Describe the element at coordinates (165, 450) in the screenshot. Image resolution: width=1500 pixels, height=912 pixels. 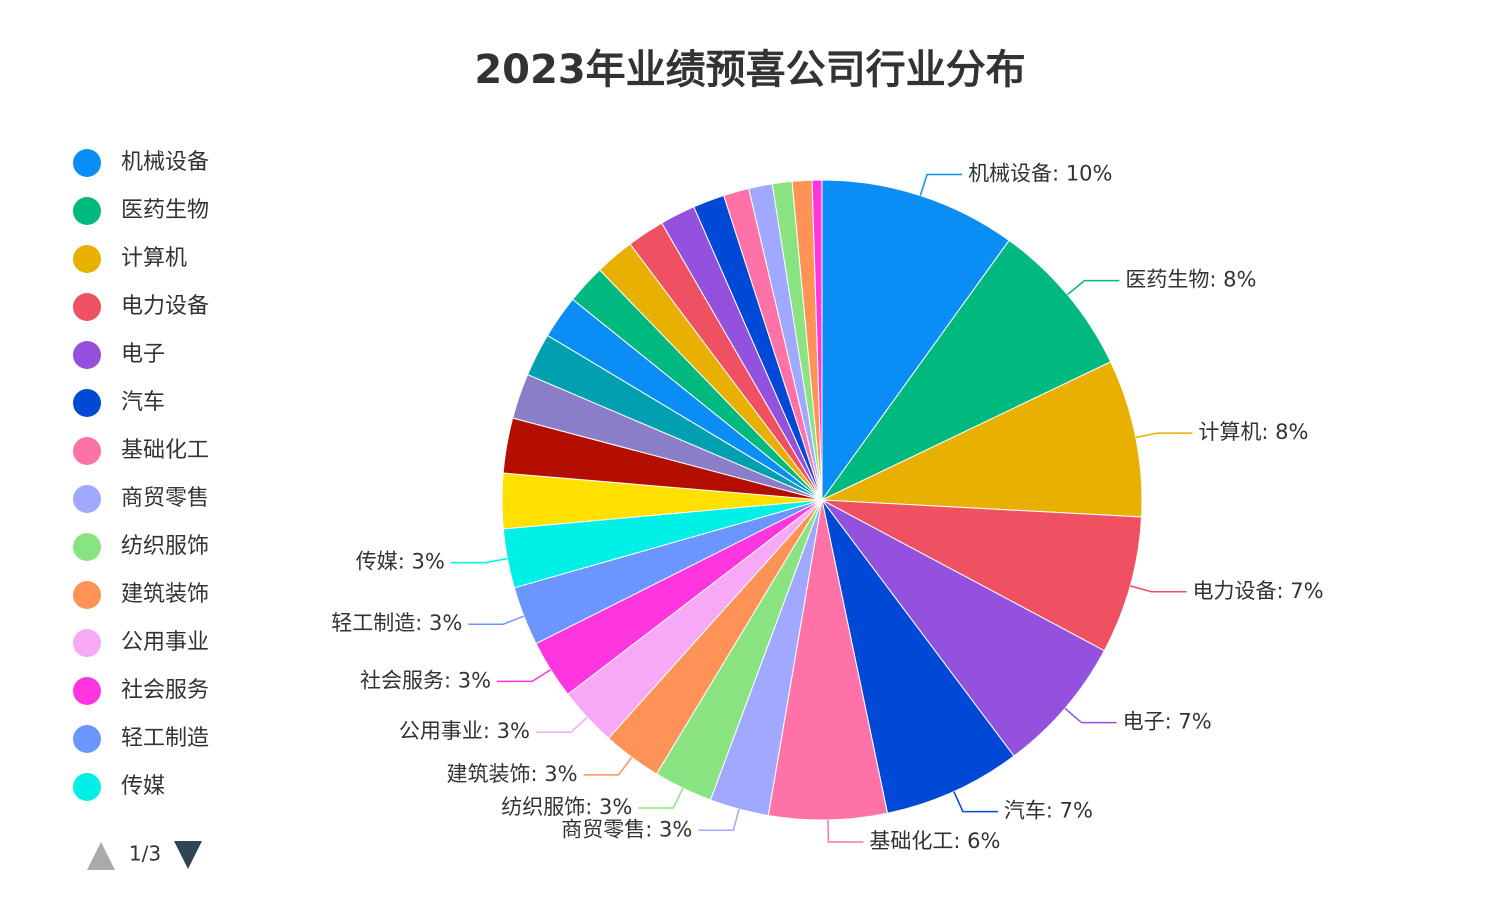
I see `legend-label: 基础化工` at that location.